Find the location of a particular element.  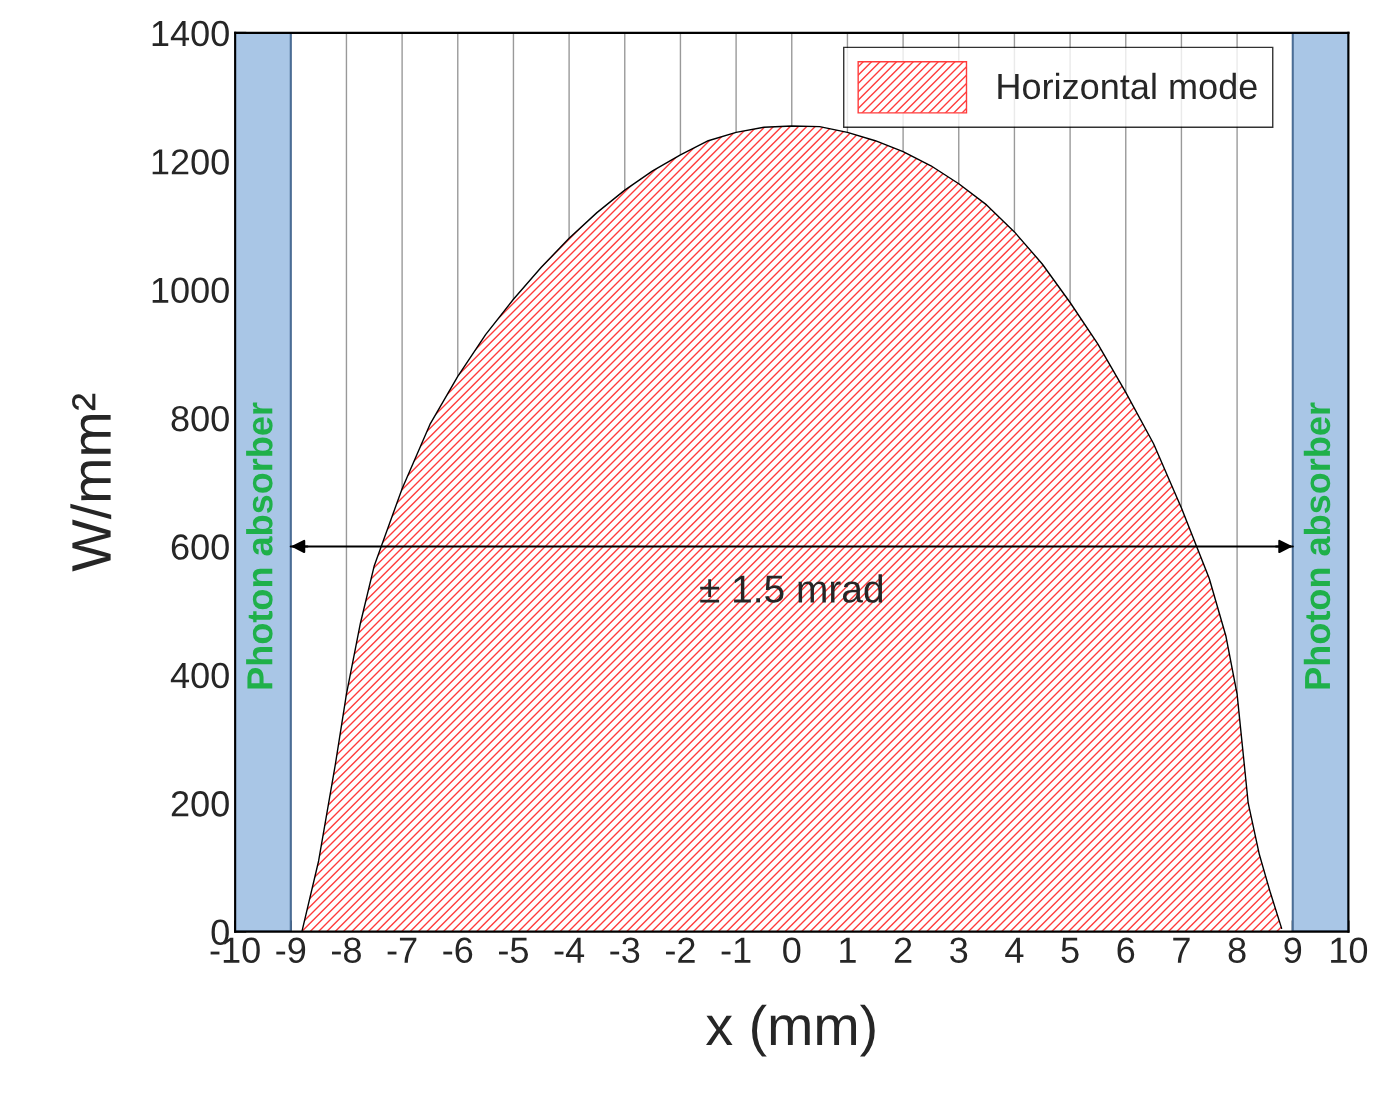

y-tick-label: 1200 is located at coordinates (190, 162).